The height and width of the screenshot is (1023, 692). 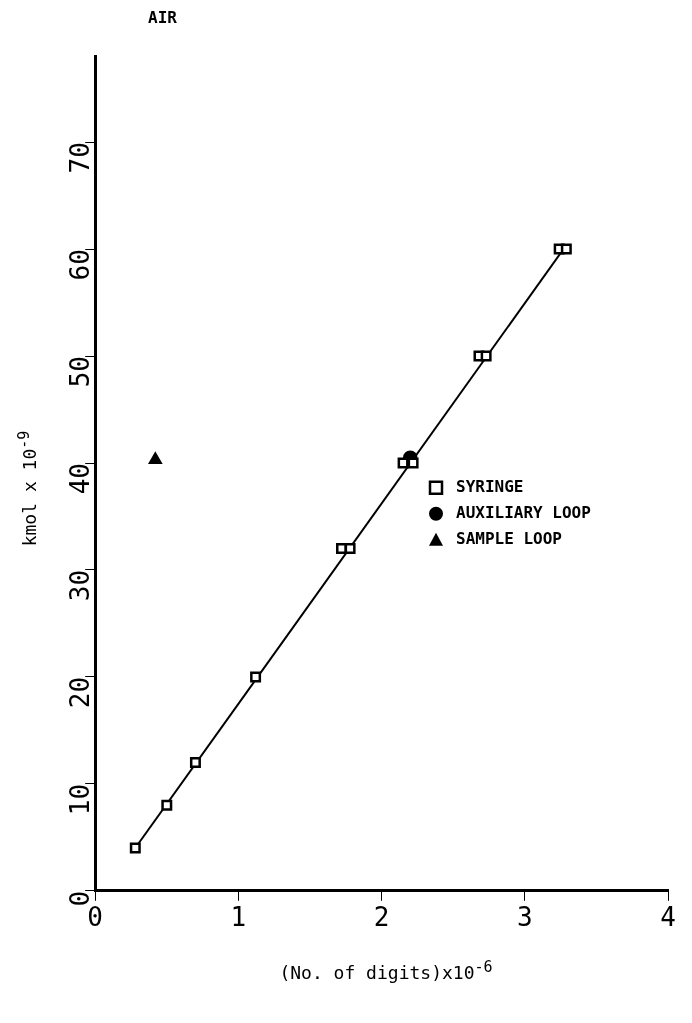 What do you see at coordinates (79, 372) in the screenshot?
I see `y-tick-label: 50` at bounding box center [79, 372].